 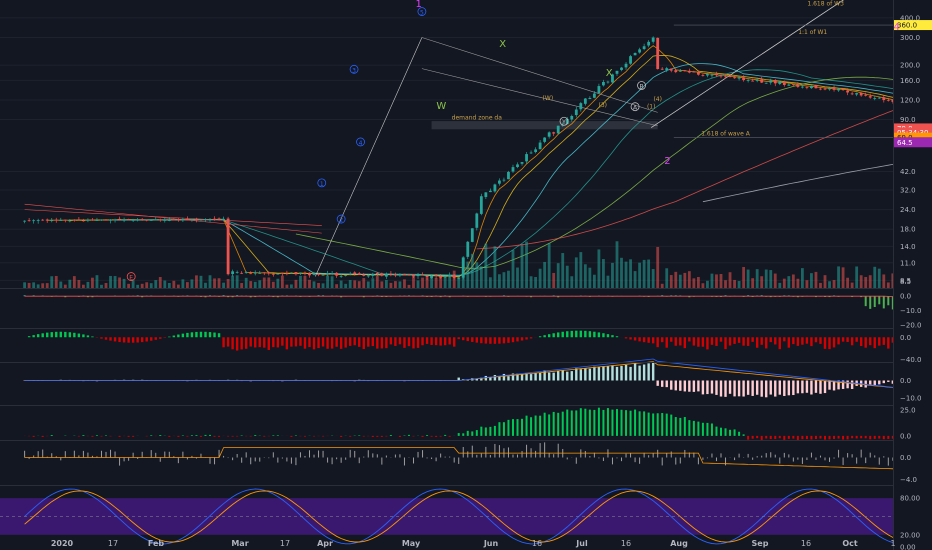 What do you see at coordinates (156, 543) in the screenshot?
I see `time-tick: Feb` at bounding box center [156, 543].